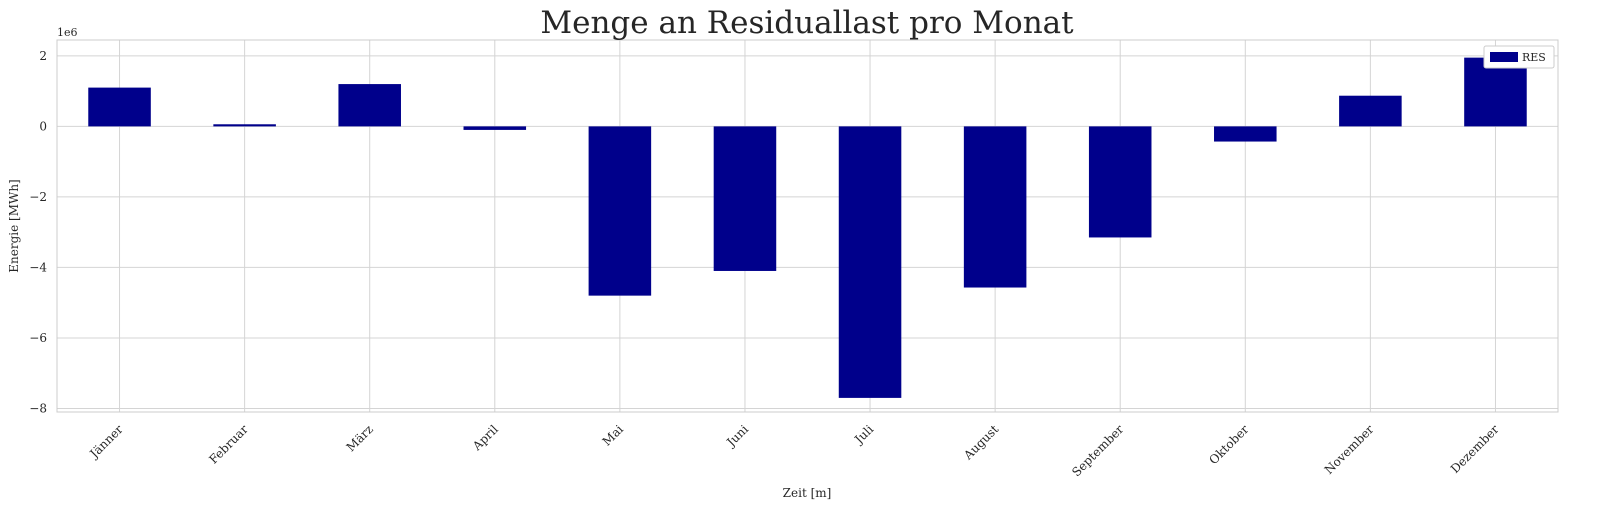 This screenshot has width=1618, height=524. What do you see at coordinates (14, 225) in the screenshot?
I see `y-axis-label: Energie [MWh]` at bounding box center [14, 225].